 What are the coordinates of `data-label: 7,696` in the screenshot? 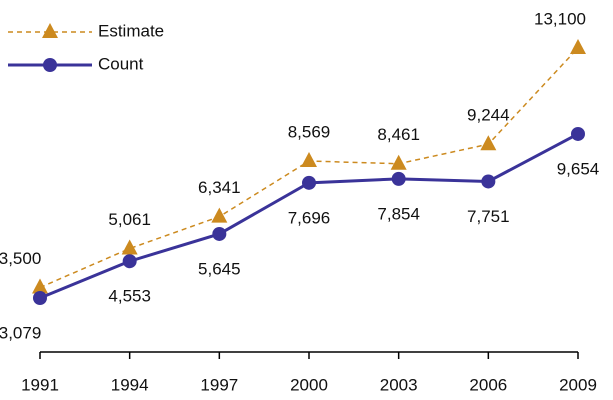 It's located at (309, 217).